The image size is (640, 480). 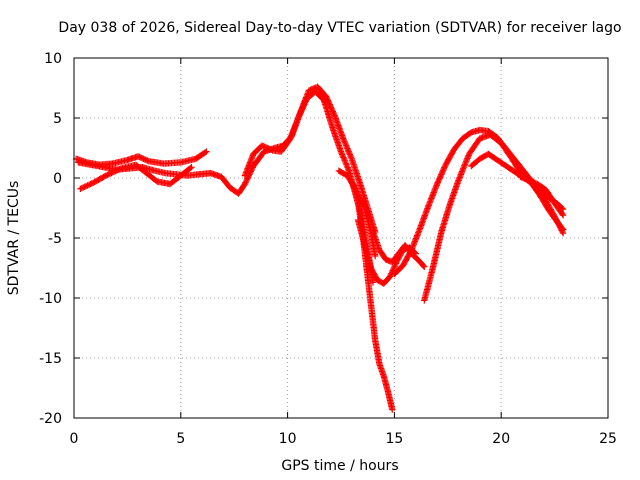 What do you see at coordinates (50, 359) in the screenshot?
I see `y-tick-label: -15` at bounding box center [50, 359].